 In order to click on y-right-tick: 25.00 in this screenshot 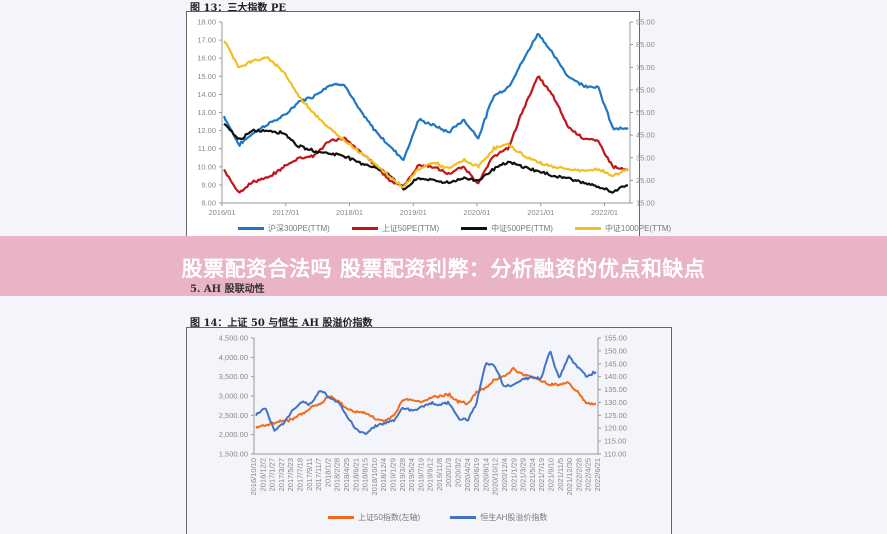, I will do `click(645, 180)`.